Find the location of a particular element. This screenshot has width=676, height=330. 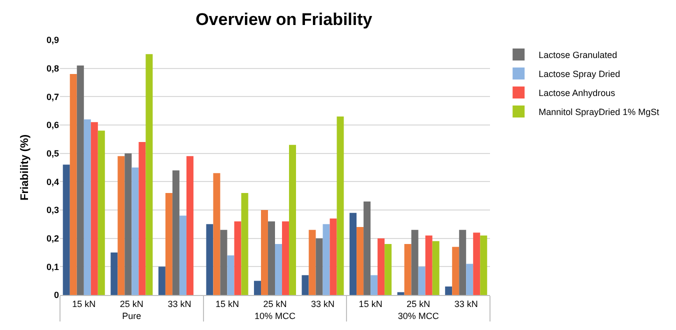

legend-label: Lactose Spray Dried is located at coordinates (579, 74).